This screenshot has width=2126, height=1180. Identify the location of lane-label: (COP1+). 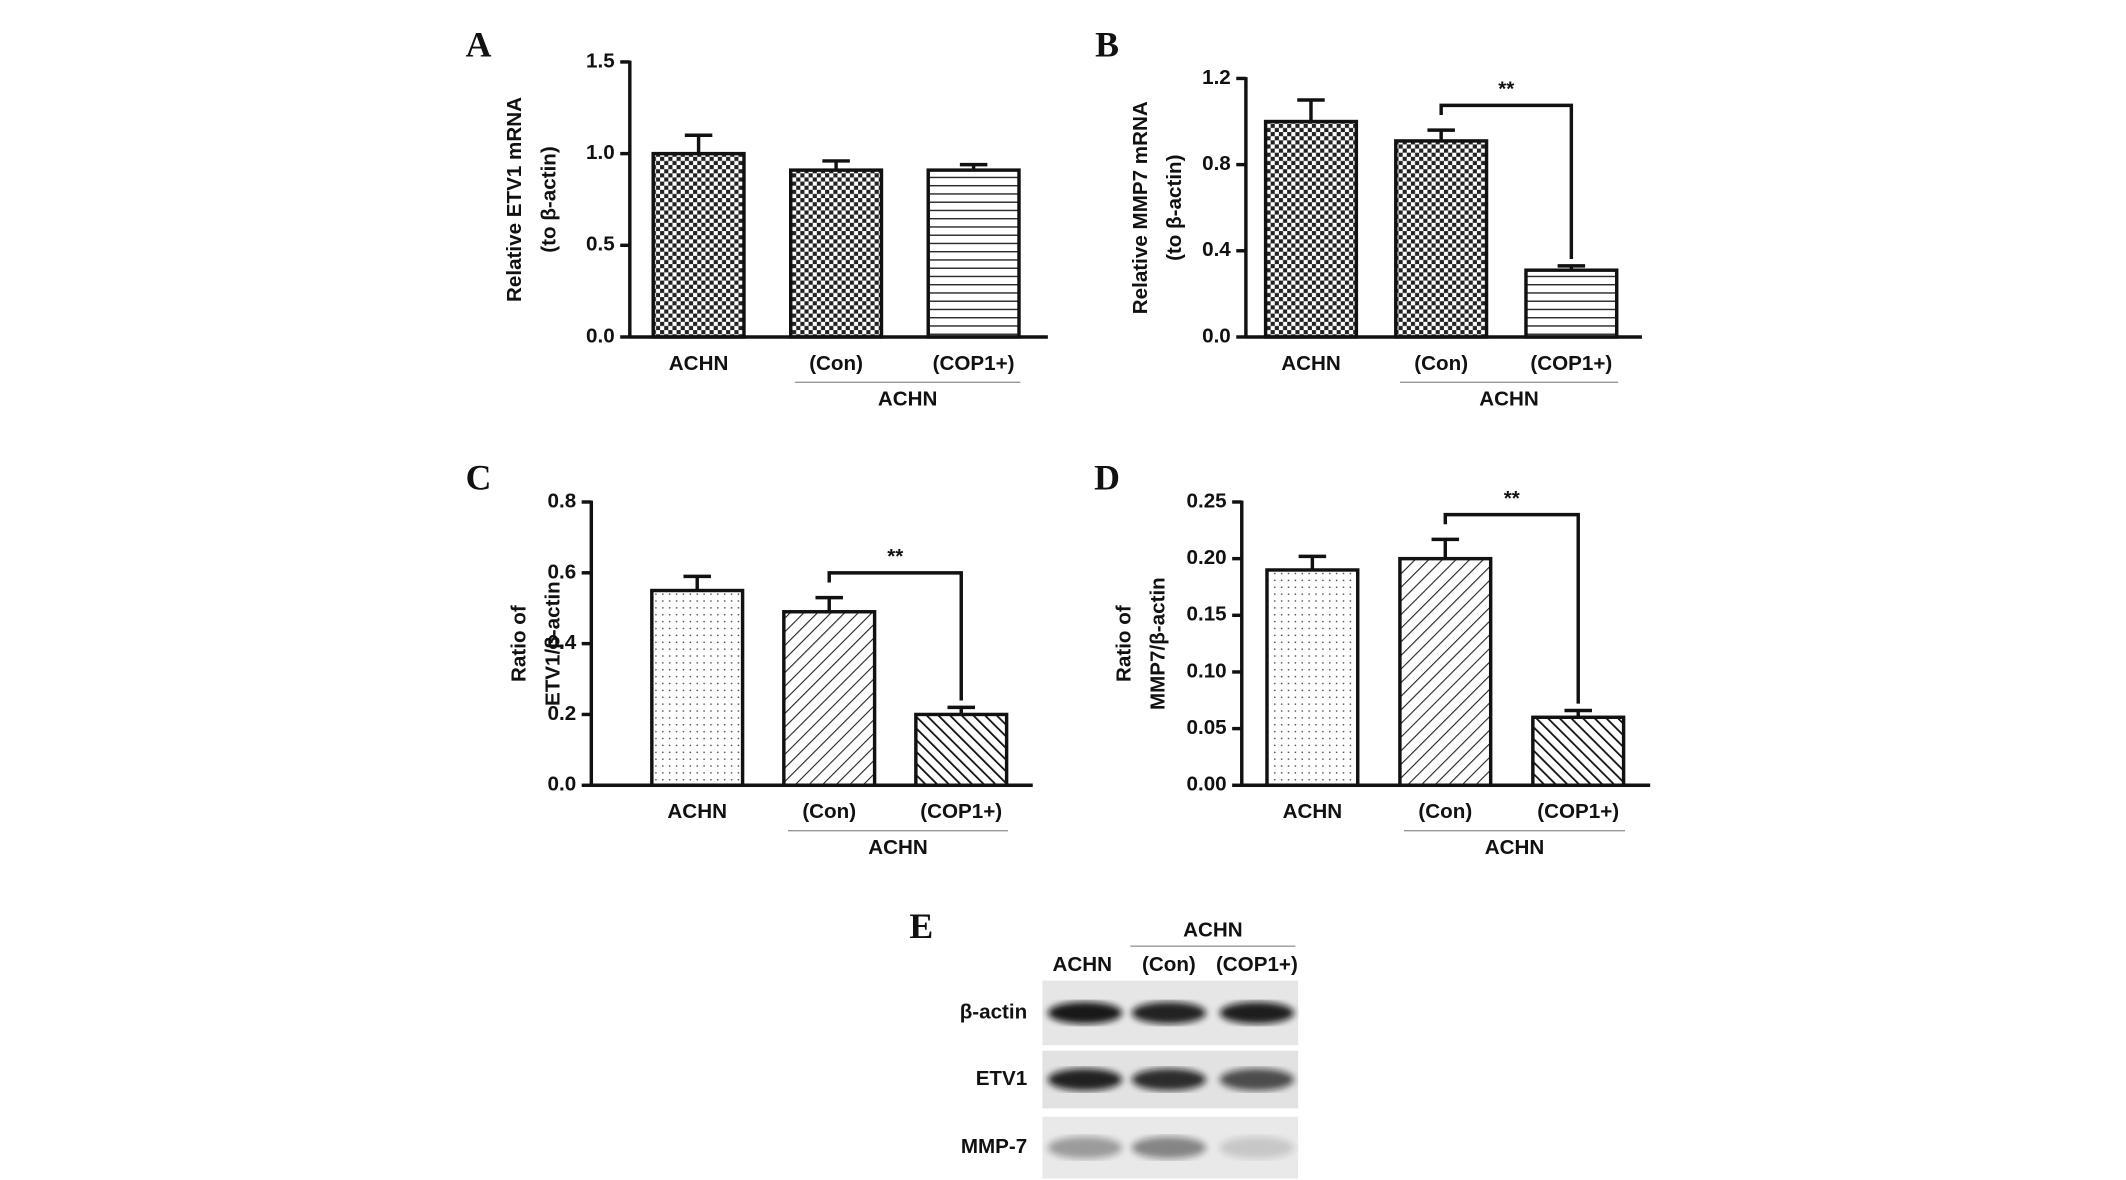
(1257, 964).